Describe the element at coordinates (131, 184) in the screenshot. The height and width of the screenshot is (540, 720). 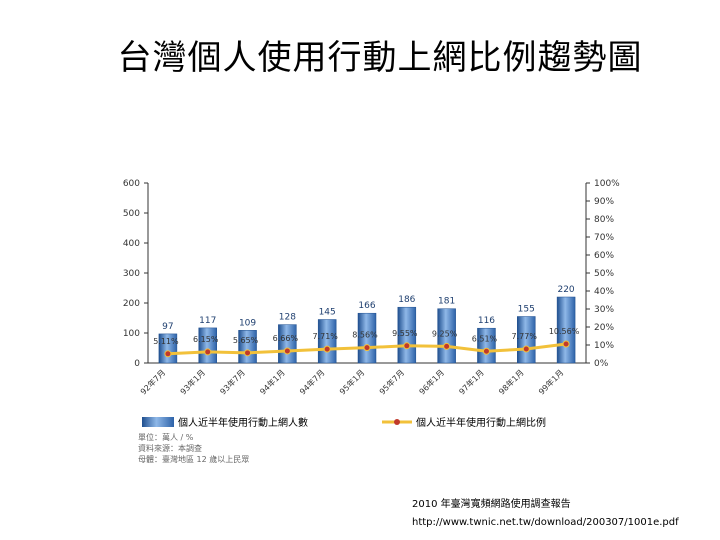
I see `left-tick-label: 600` at that location.